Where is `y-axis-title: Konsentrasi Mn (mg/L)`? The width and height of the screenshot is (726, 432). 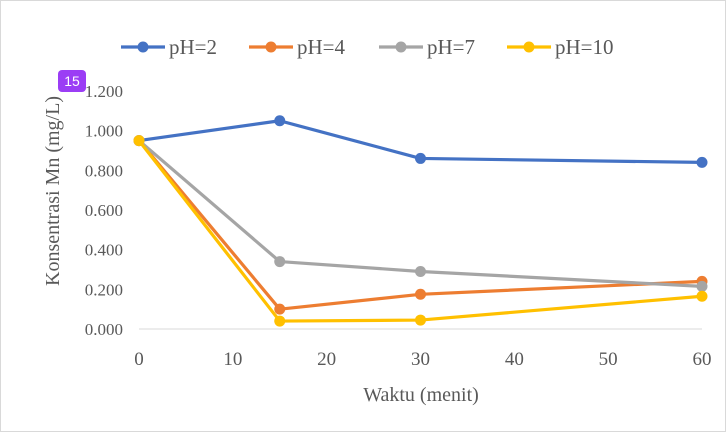 y-axis-title: Konsentrasi Mn (mg/L) is located at coordinates (53, 191).